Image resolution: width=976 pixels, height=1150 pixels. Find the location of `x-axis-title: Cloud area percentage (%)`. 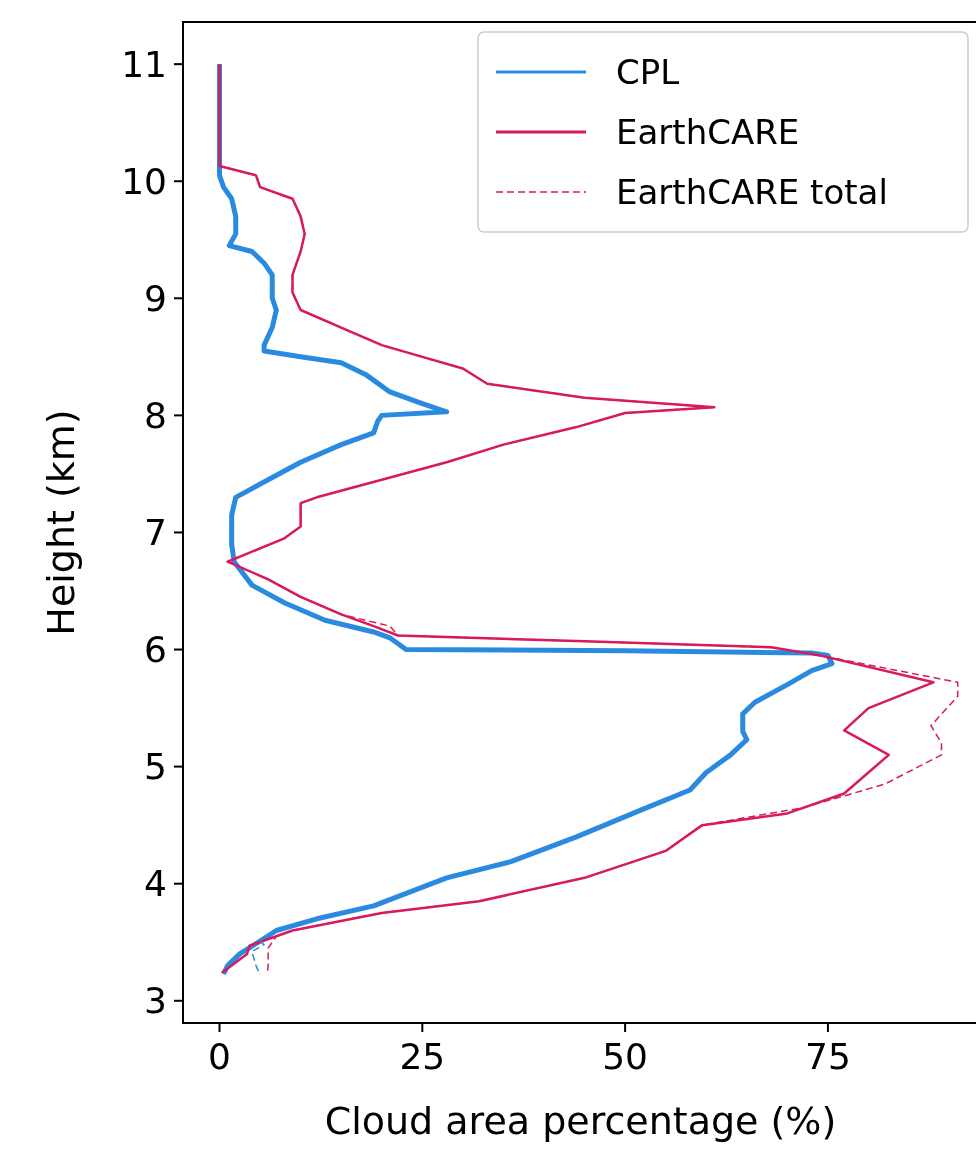

x-axis-title: Cloud area percentage (%) is located at coordinates (580, 1121).